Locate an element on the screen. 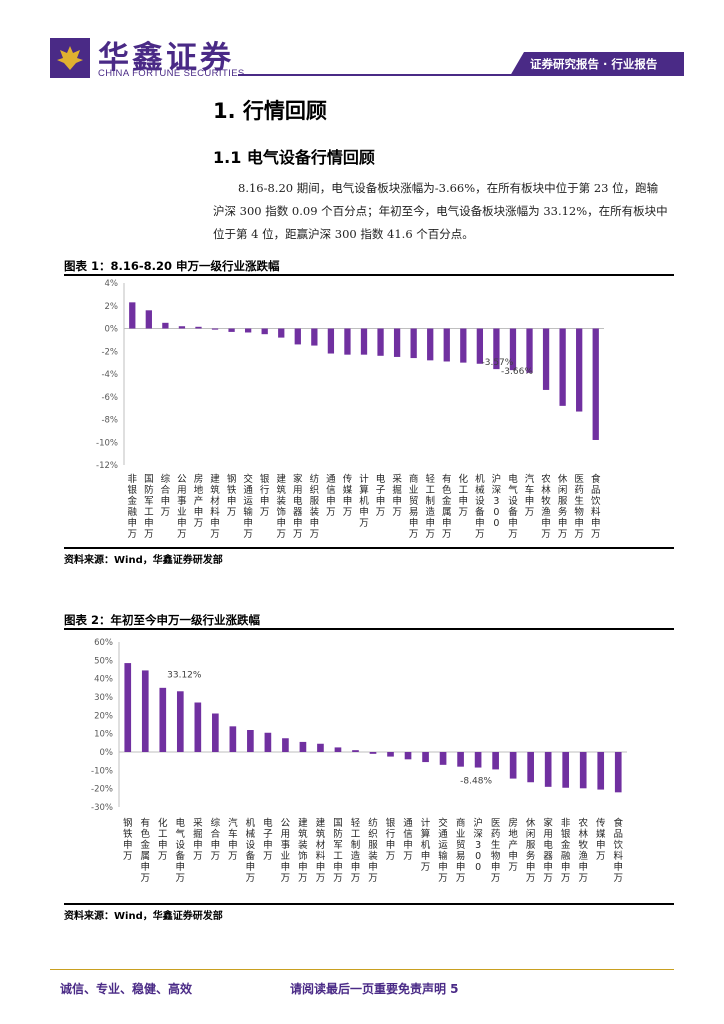 This screenshot has width=724, height=1024. category-label: 商业贸易申万 is located at coordinates (461, 850).